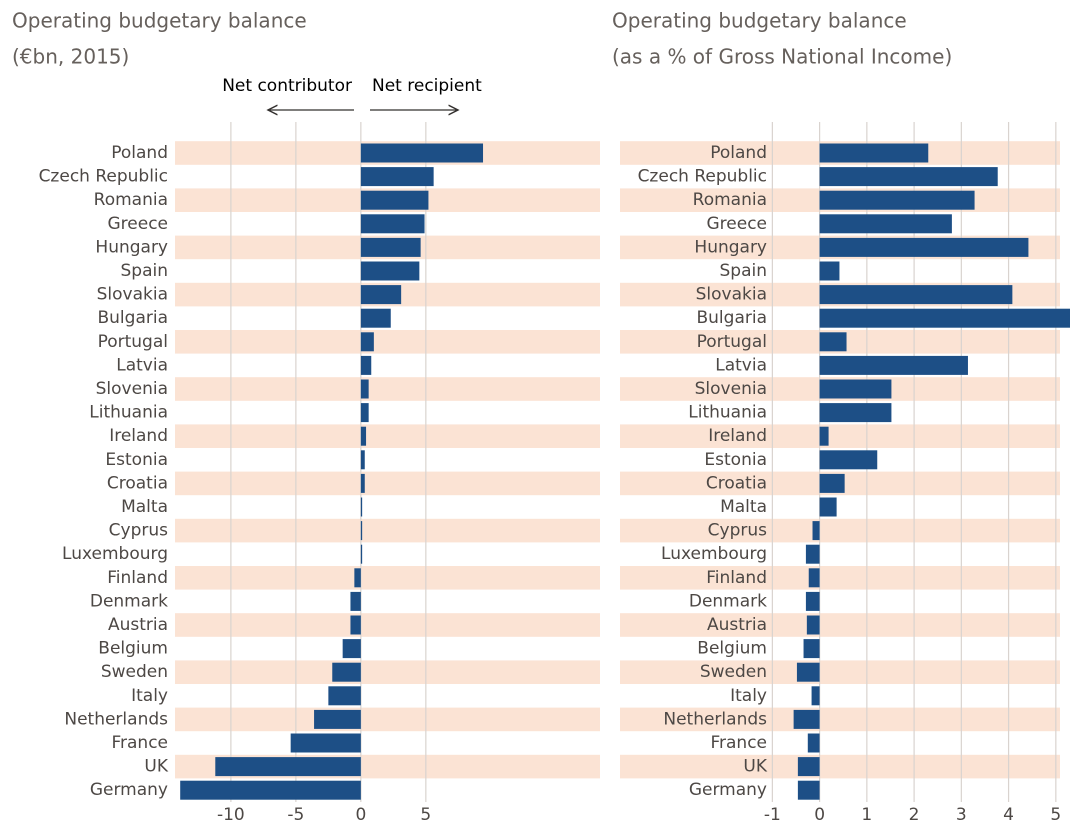 This screenshot has height=831, width=1070. I want to click on category-label: Luxembourg, so click(714, 554).